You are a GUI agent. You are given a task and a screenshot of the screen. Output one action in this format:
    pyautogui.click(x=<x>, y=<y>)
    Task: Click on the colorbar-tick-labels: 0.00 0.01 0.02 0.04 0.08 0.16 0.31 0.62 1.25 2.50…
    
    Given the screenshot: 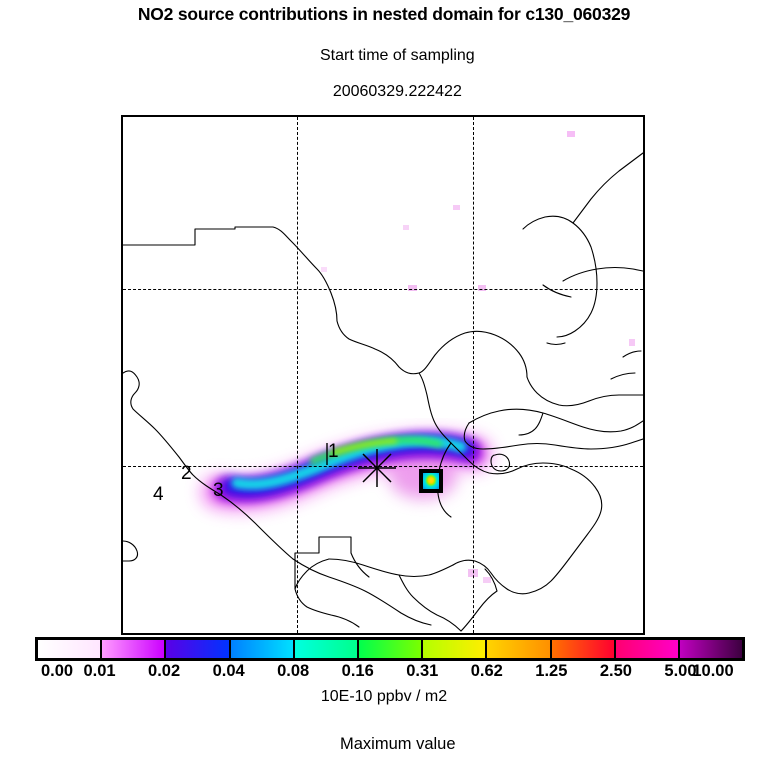 What is the action you would take?
    pyautogui.click(x=390, y=673)
    